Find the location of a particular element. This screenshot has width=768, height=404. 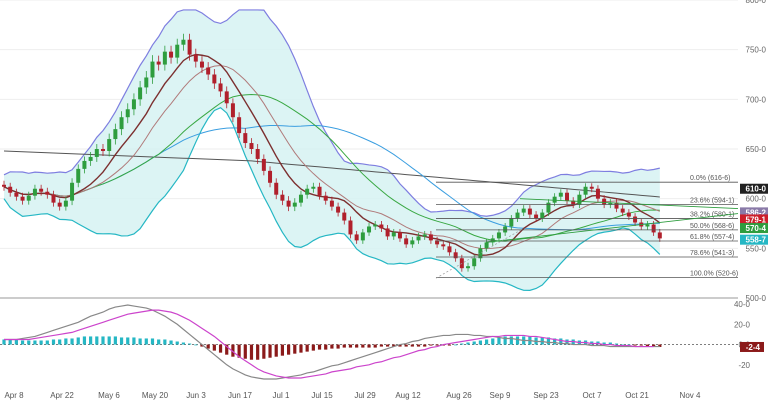

price-axis-tick-label: 500-0 is located at coordinates (756, 298).